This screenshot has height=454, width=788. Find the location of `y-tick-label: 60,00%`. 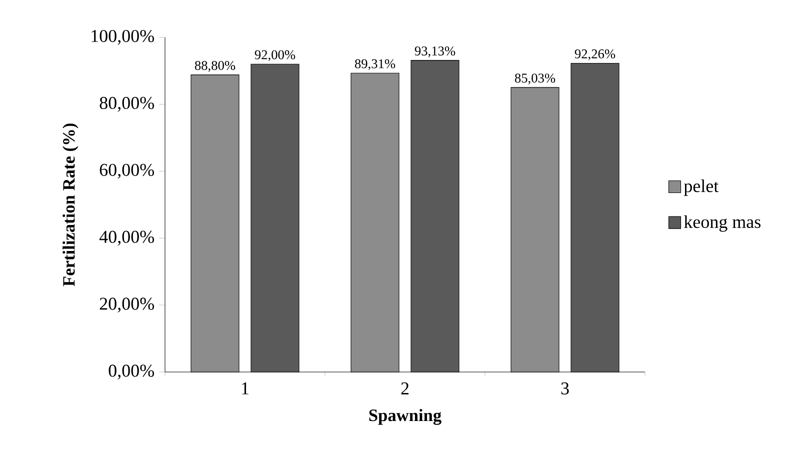

y-tick-label: 60,00% is located at coordinates (127, 171).